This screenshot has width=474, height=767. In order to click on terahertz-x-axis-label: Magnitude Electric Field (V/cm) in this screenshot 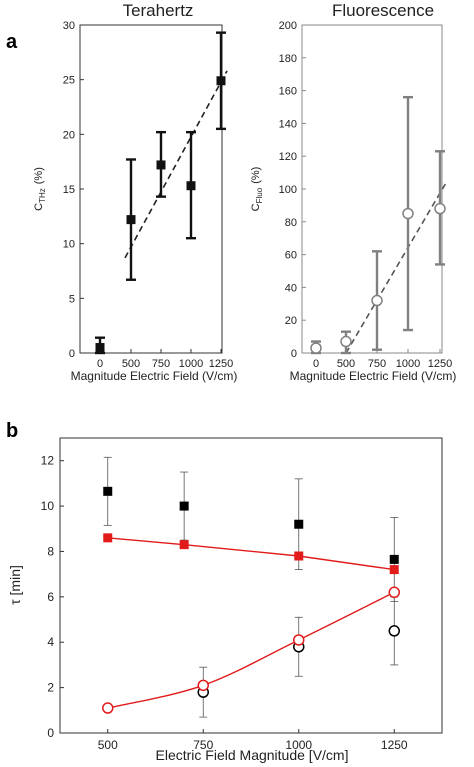, I will do `click(154, 376)`.